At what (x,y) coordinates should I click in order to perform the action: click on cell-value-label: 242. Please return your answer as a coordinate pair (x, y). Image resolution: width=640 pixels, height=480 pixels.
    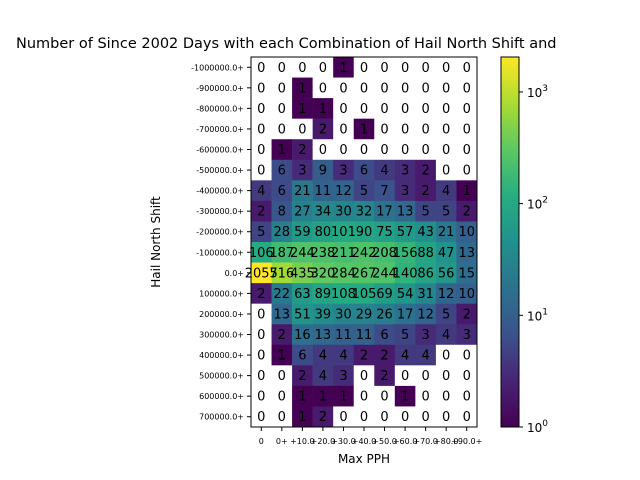
    Looking at the image, I should click on (364, 253).